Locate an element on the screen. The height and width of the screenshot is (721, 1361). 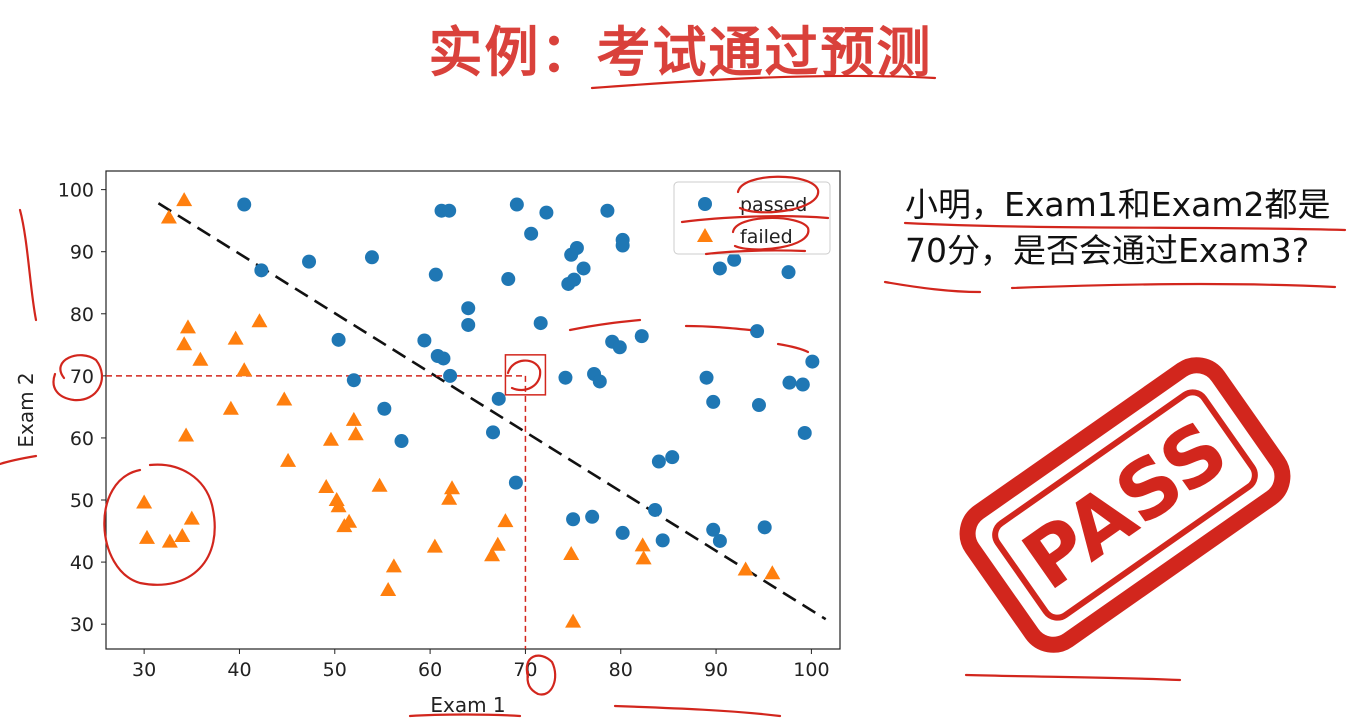
y-axis-label: Exam 2 is located at coordinates (26, 409).